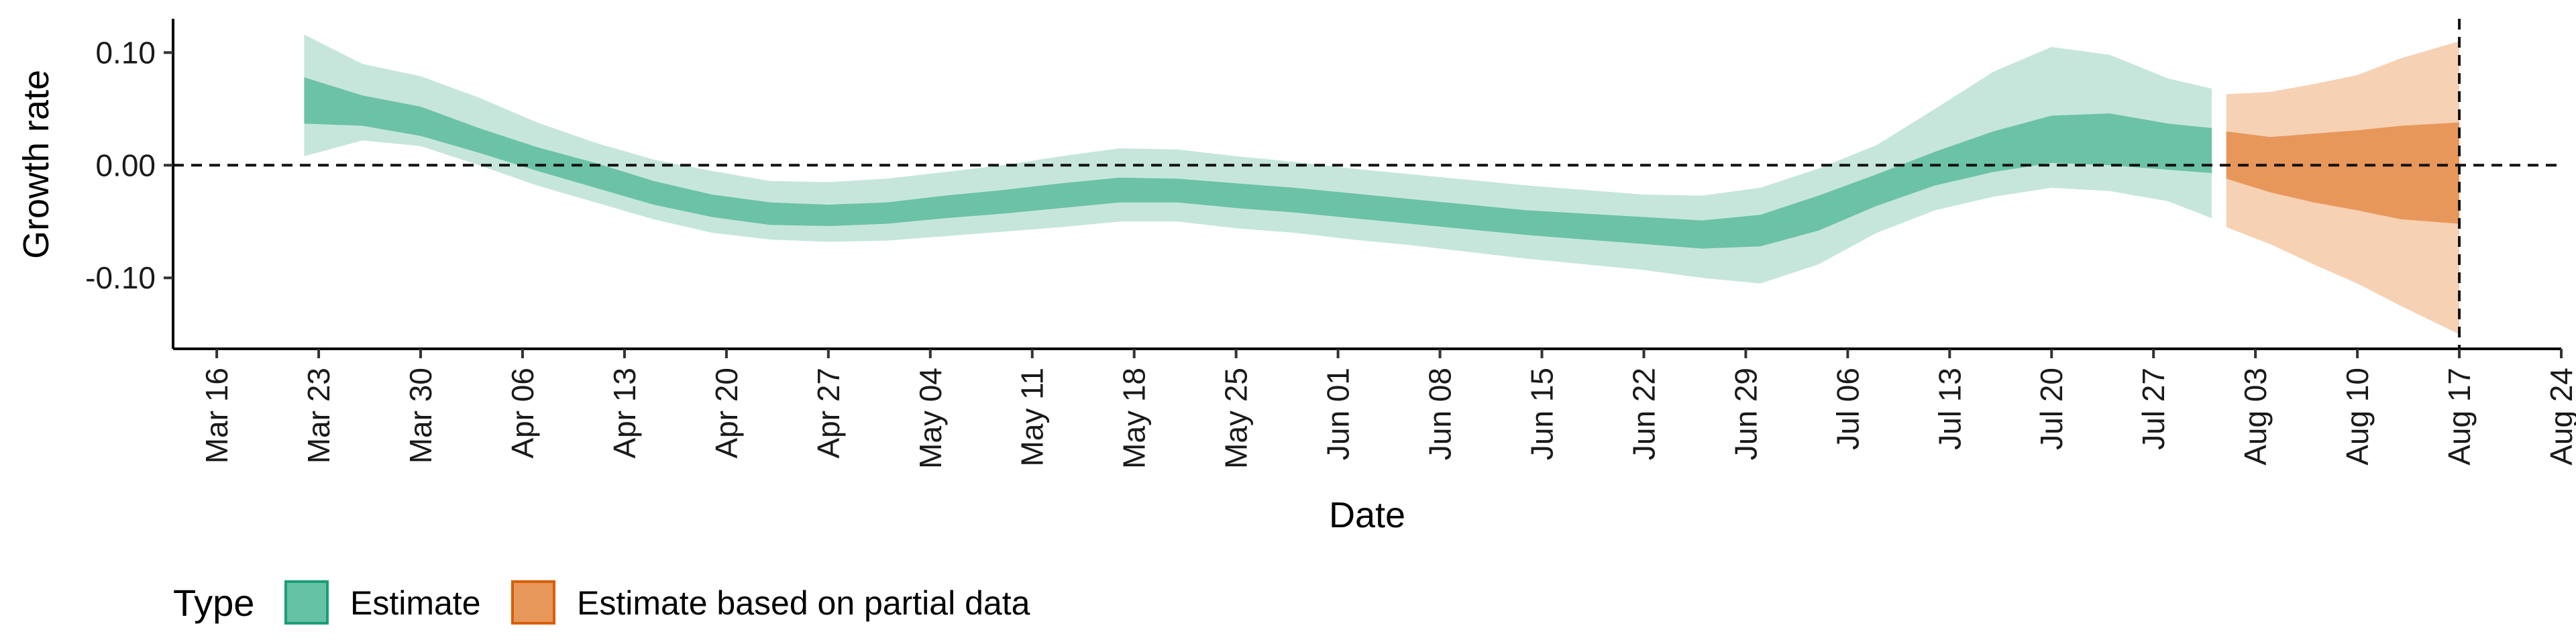  What do you see at coordinates (1032, 417) in the screenshot?
I see `x-tick-label: May 11` at bounding box center [1032, 417].